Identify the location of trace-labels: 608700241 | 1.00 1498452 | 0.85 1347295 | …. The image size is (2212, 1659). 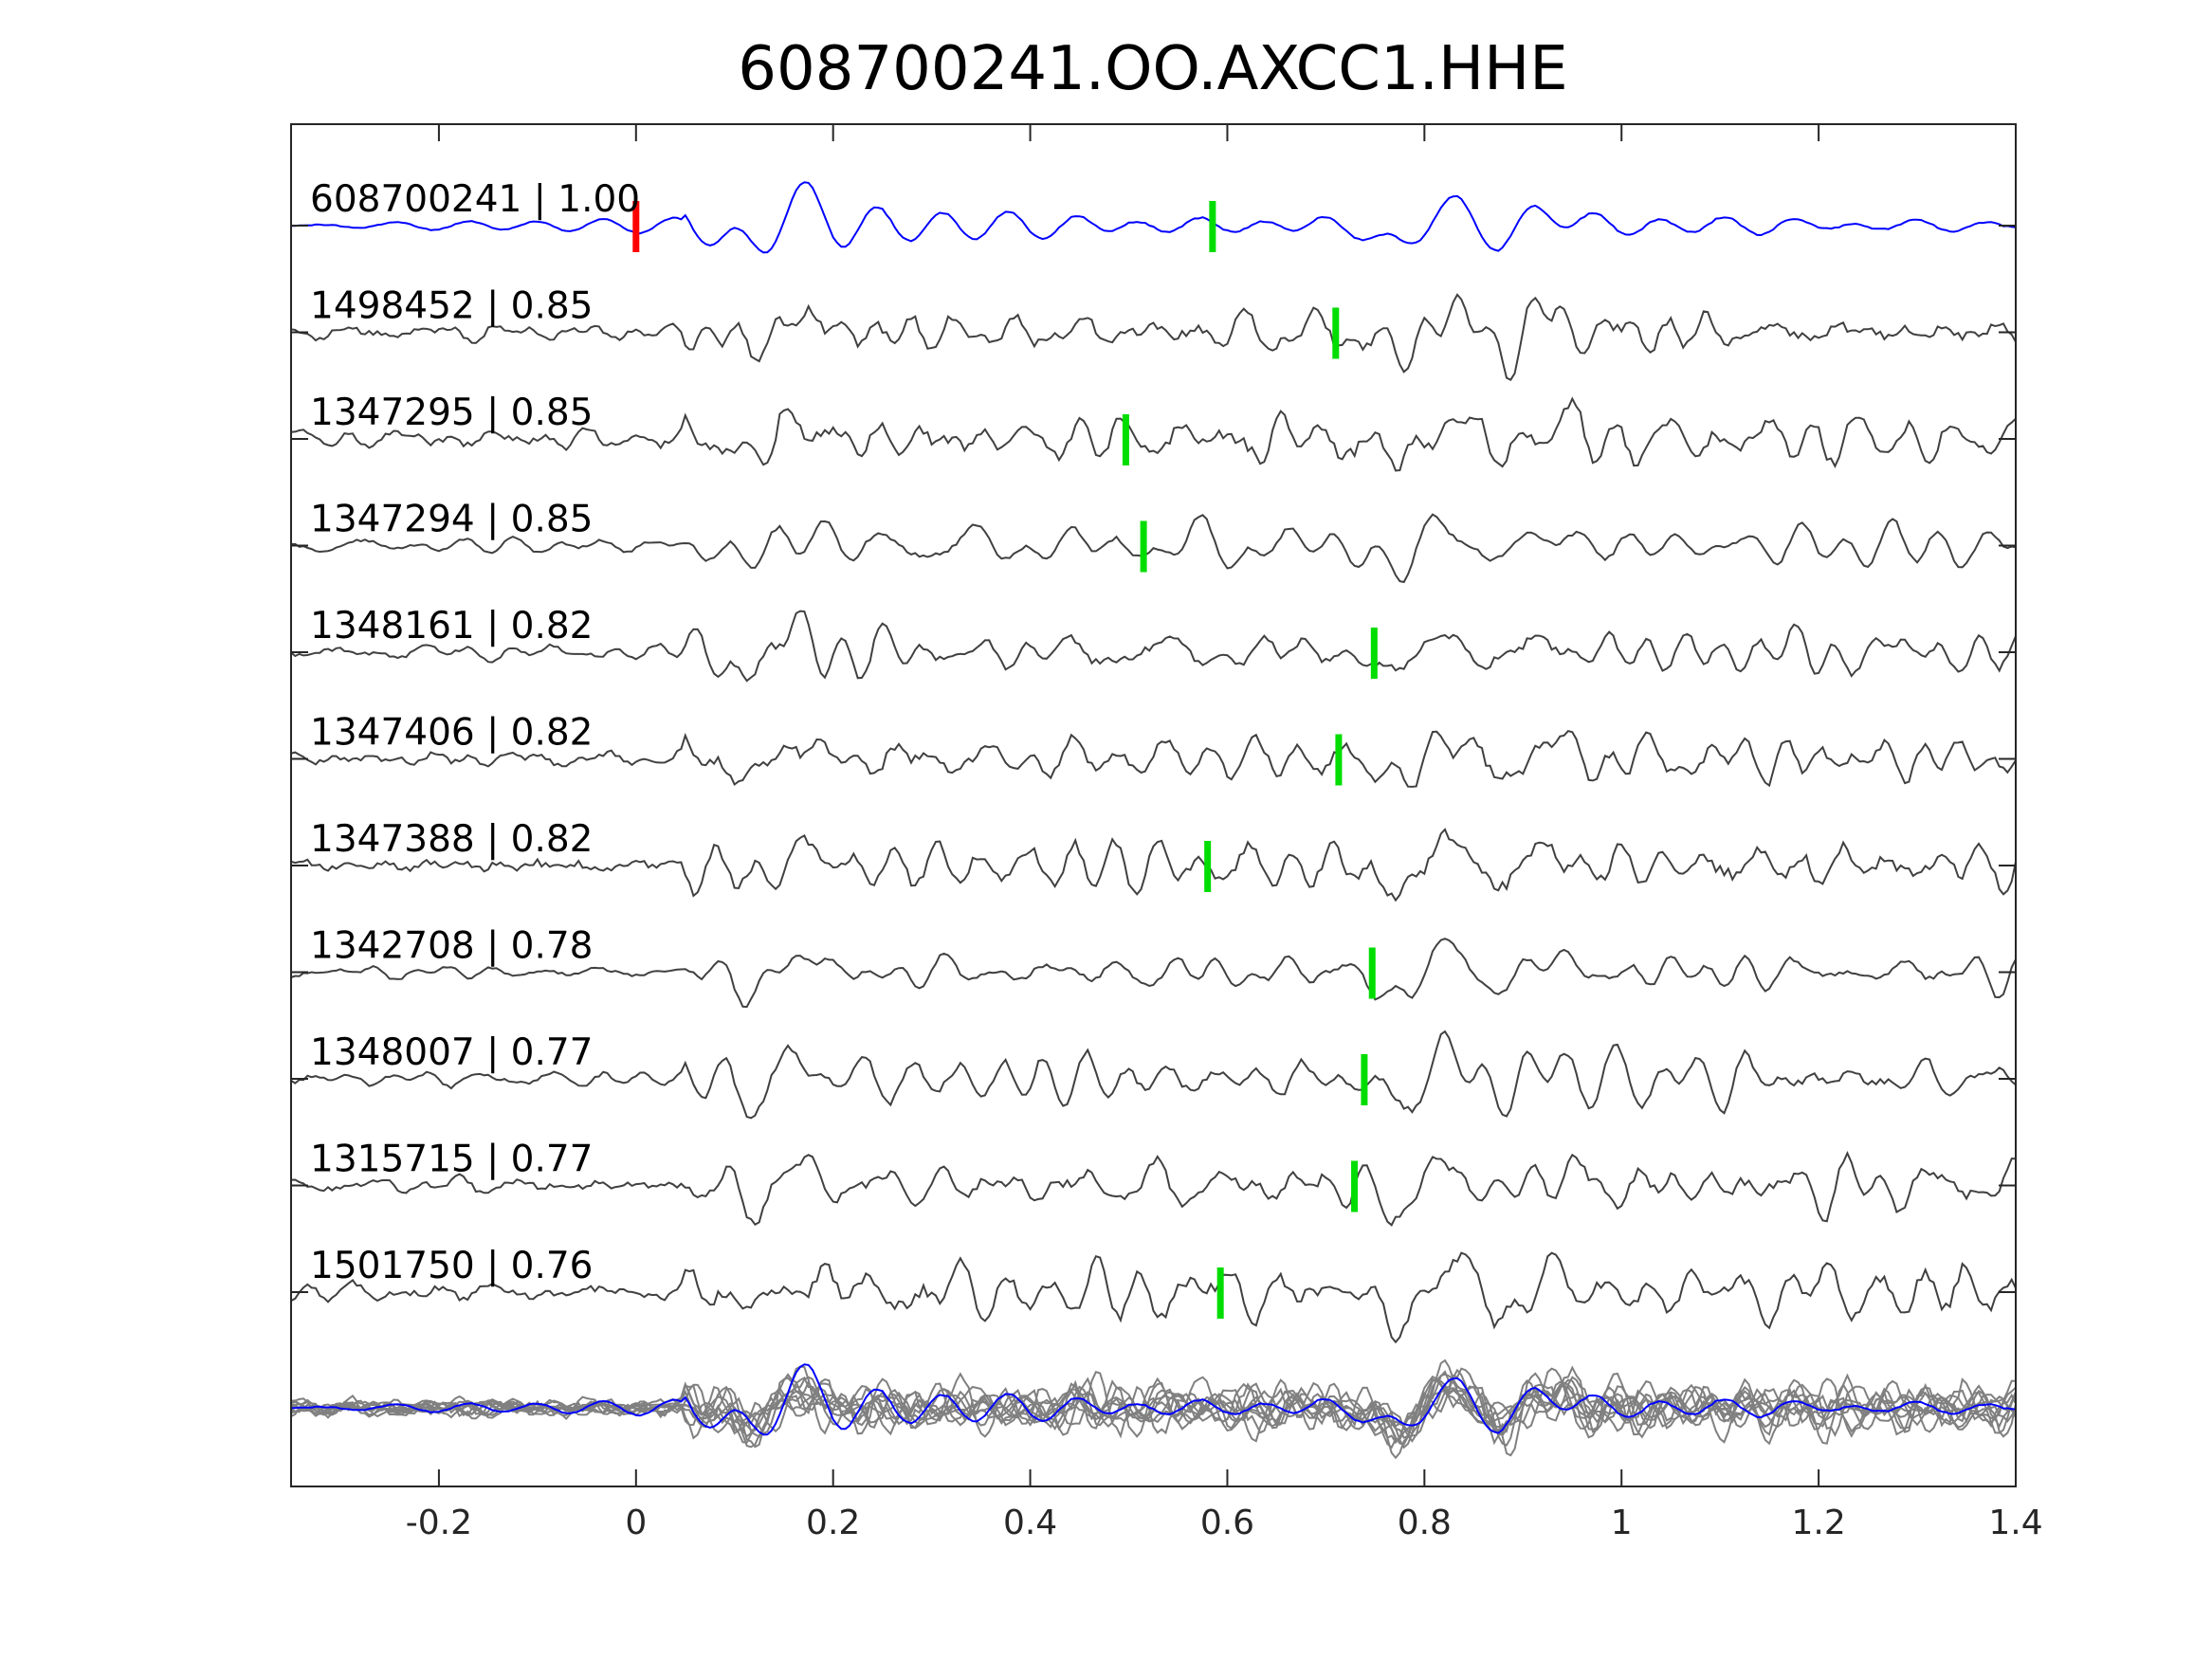
(475, 732).